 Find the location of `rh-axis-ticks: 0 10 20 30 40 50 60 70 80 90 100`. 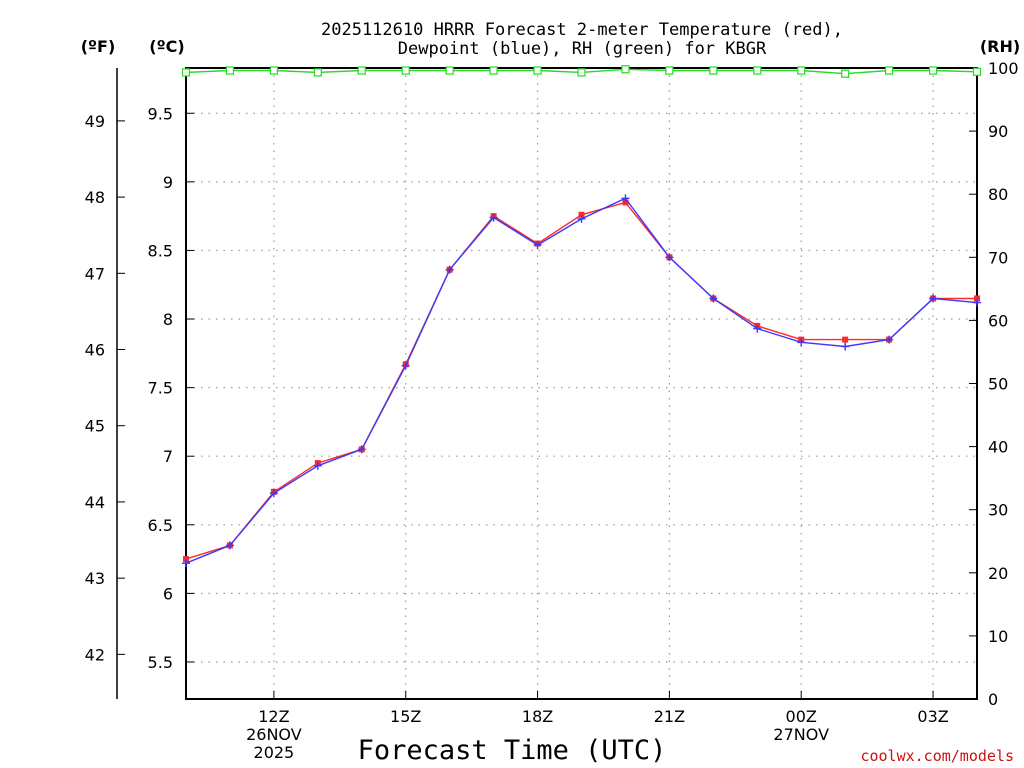

rh-axis-ticks: 0 10 20 30 40 50 60 70 80 90 100 is located at coordinates (994, 384).